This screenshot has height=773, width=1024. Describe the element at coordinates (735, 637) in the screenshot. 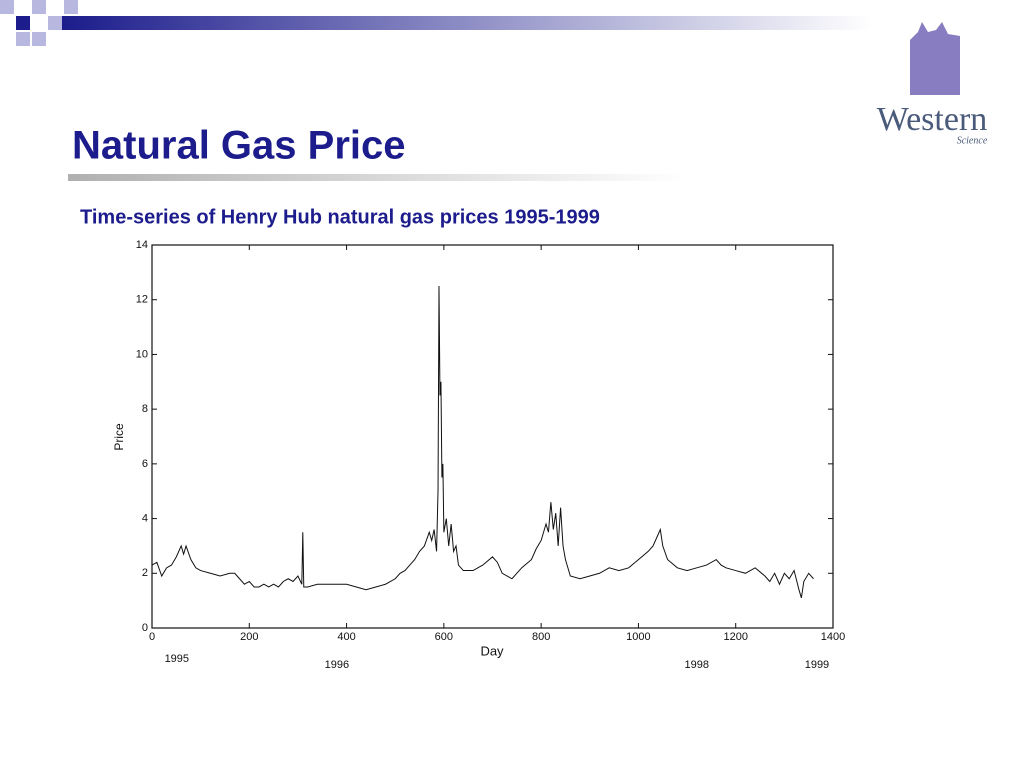

I see `x-tick-label: 1200` at that location.